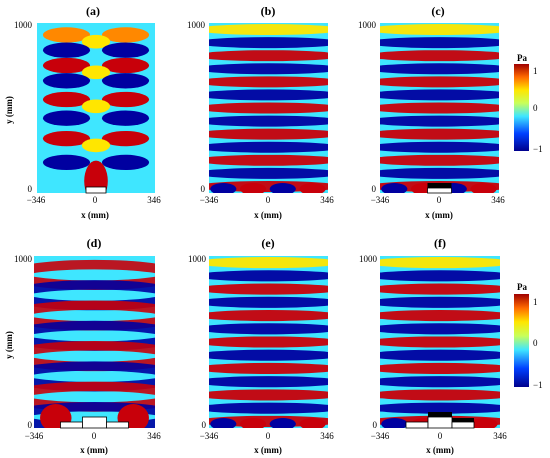 The image size is (550, 458). I want to click on panel-b: (b) 1000 0 −346 0 346 x (mm), so click(260, 112).